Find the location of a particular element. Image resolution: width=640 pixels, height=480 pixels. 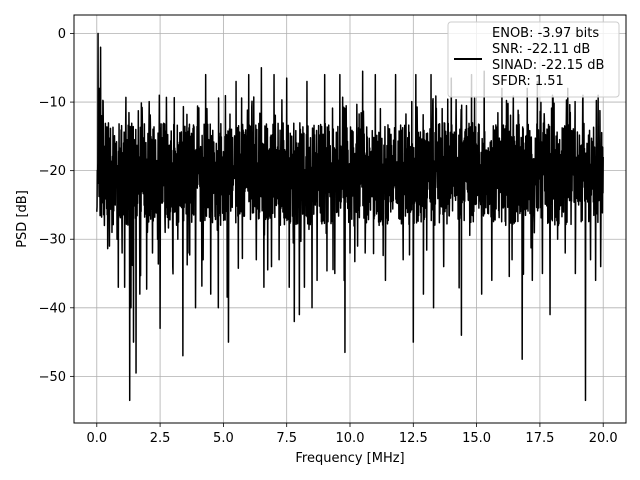

legend-sinad: SINAD: -22.15 dB is located at coordinates (548, 65).